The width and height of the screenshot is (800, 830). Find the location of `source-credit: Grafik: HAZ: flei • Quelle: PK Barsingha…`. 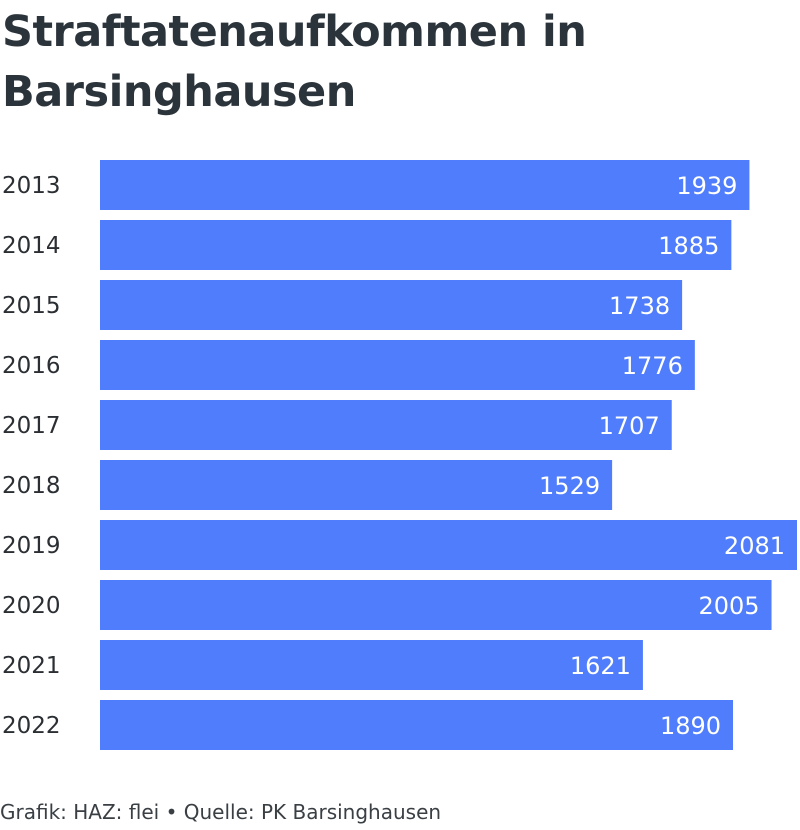

source-credit: Grafik: HAZ: flei • Quelle: PK Barsingha… is located at coordinates (221, 812).